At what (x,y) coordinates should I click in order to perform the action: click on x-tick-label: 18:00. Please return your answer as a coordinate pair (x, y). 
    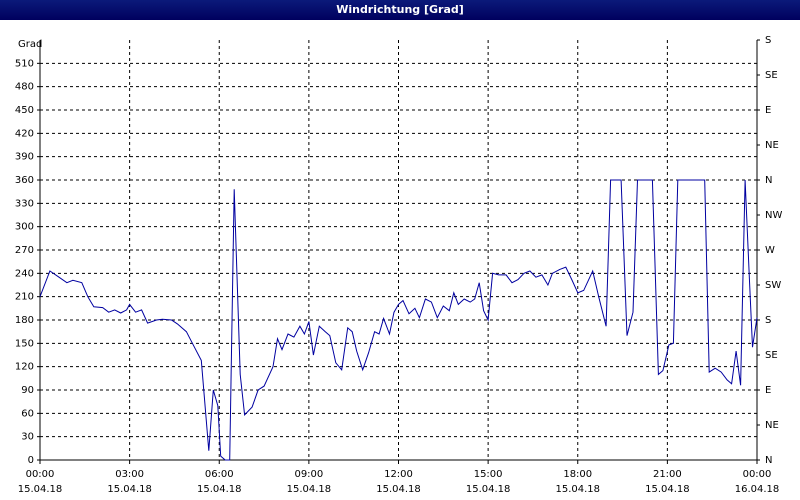
    Looking at the image, I should click on (577, 474).